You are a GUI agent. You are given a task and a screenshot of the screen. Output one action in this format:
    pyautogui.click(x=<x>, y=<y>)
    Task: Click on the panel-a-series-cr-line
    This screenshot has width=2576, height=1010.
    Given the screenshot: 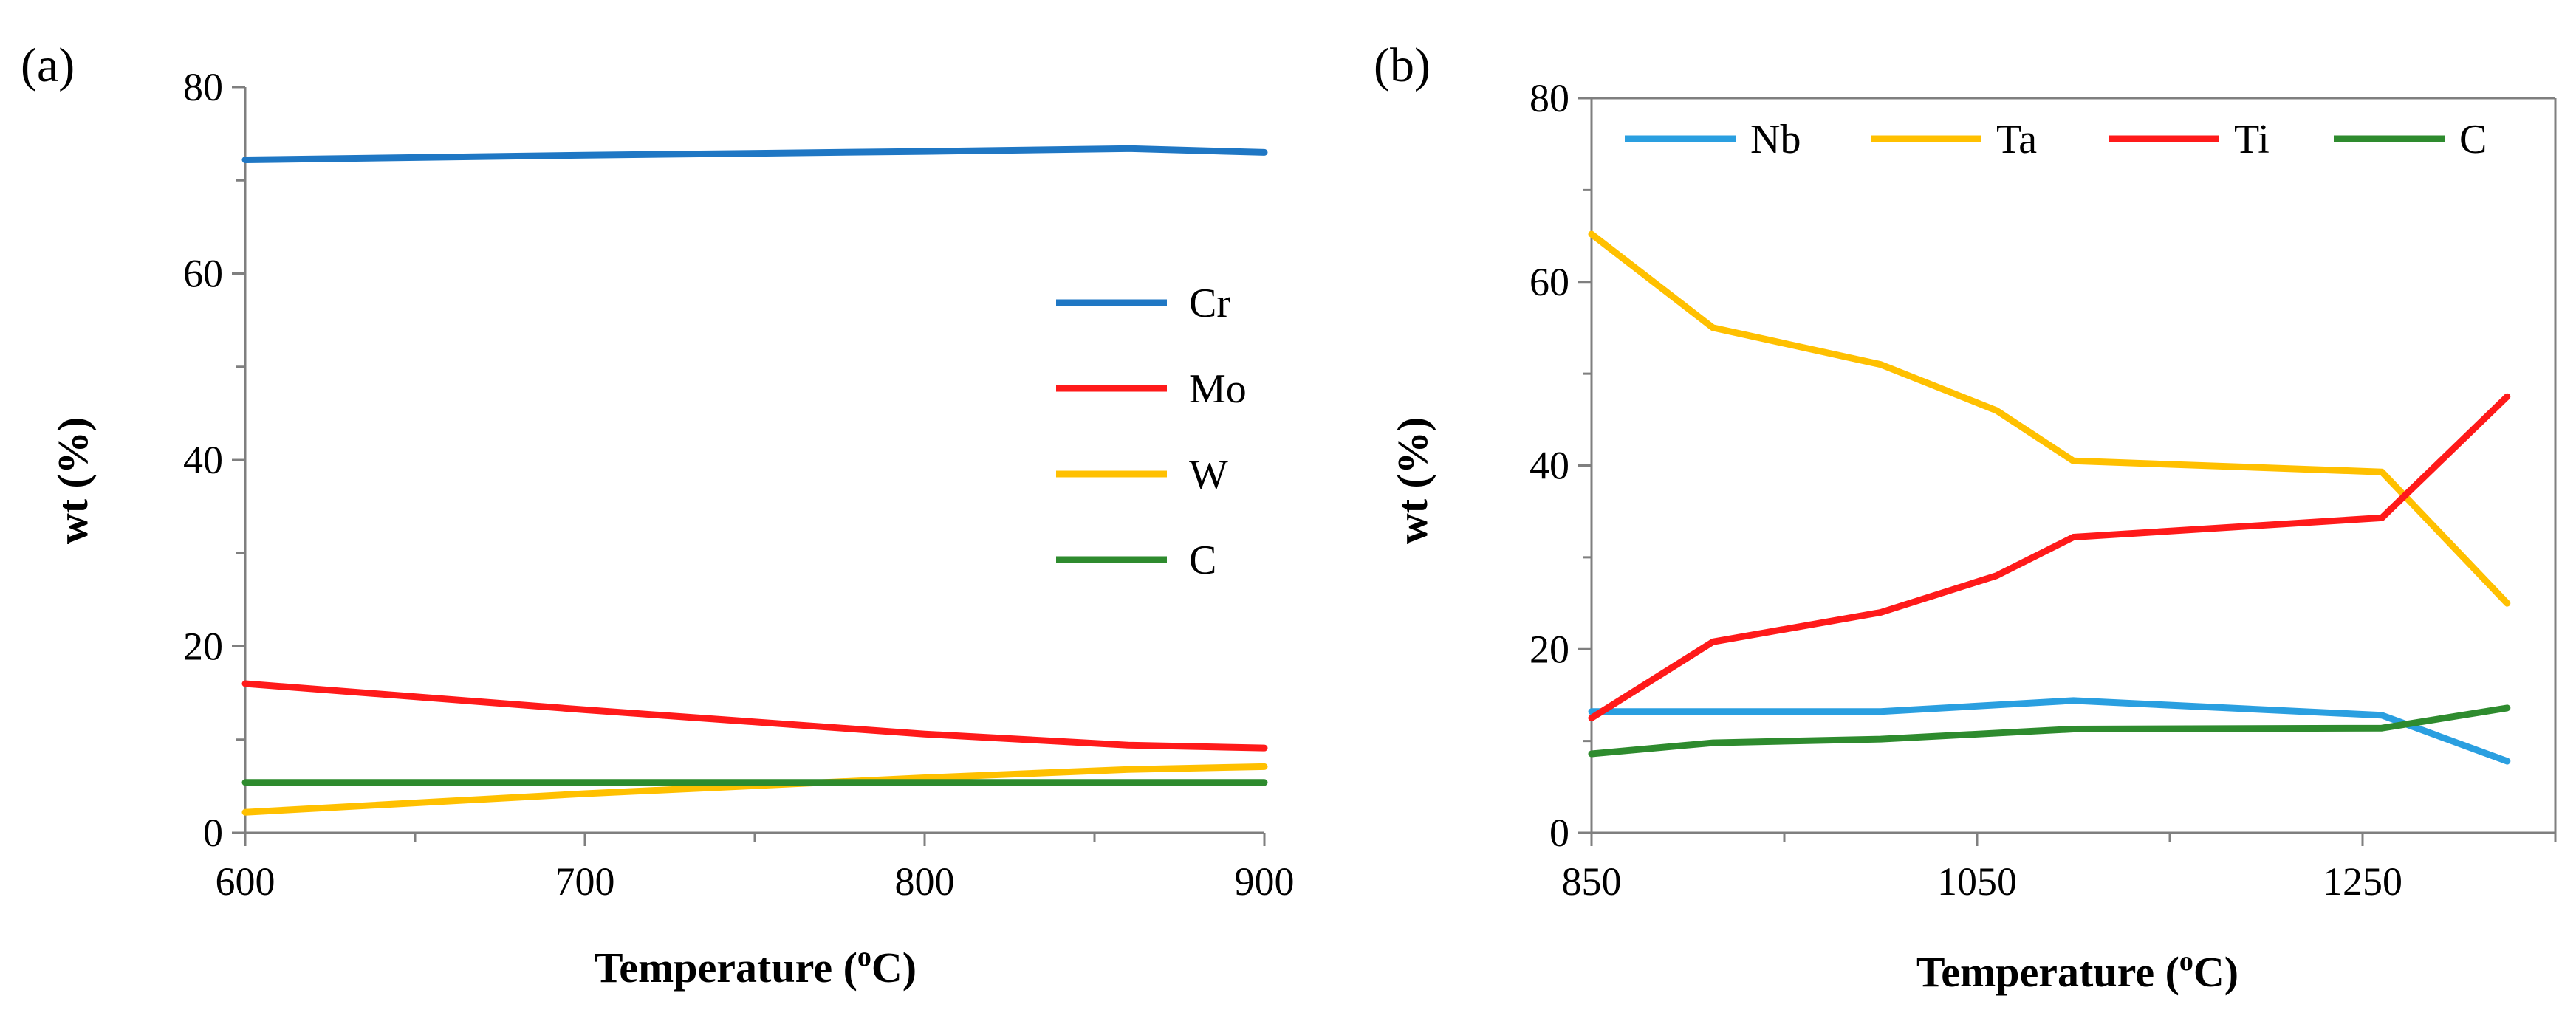 What is the action you would take?
    pyautogui.click(x=755, y=154)
    